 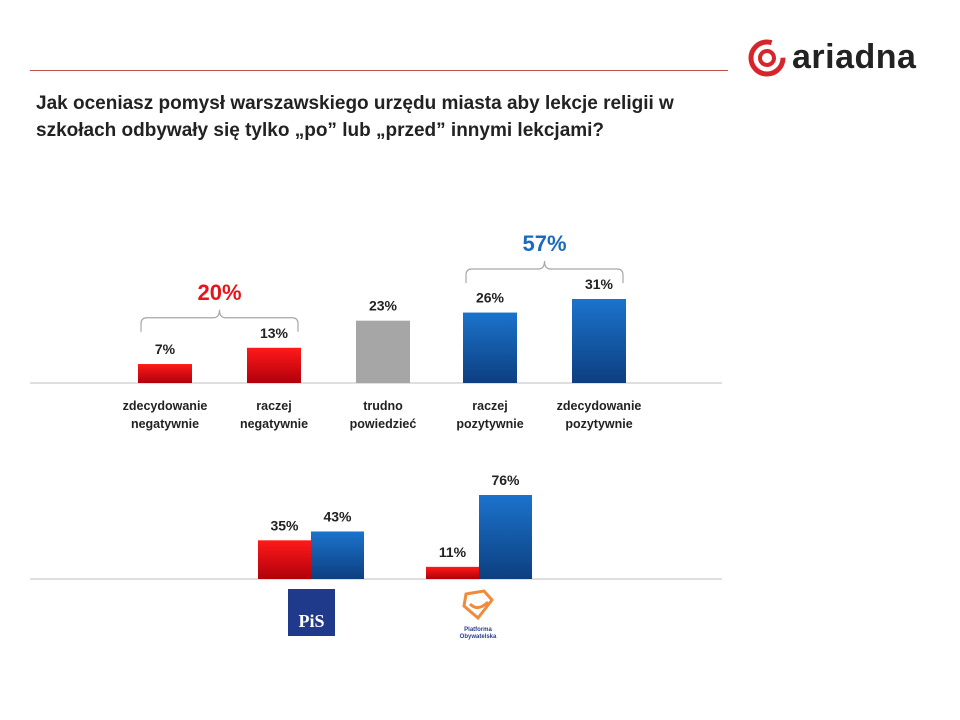 I want to click on category-label-1: negatywnie, so click(x=274, y=424).